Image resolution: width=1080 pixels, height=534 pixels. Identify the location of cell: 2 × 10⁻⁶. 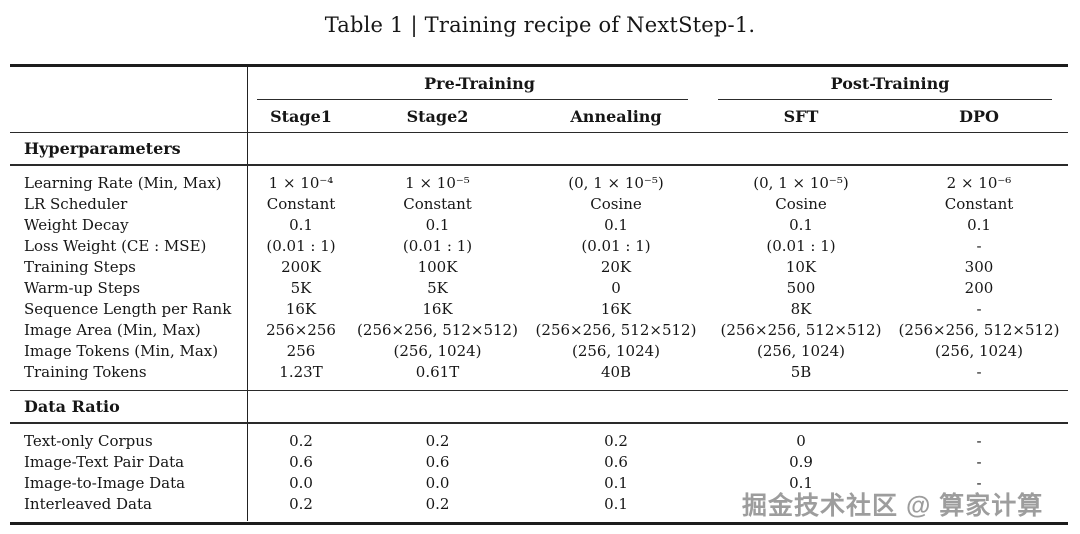
(979, 182).